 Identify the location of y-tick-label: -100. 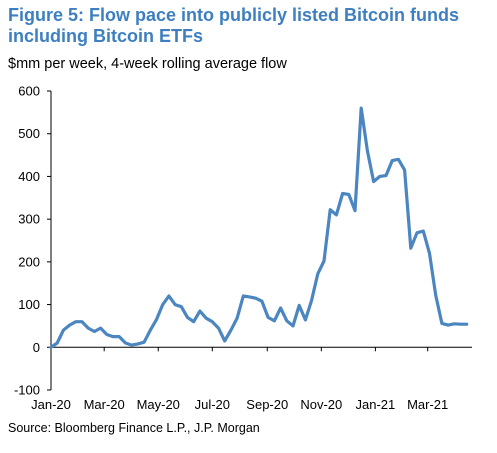
(27, 390).